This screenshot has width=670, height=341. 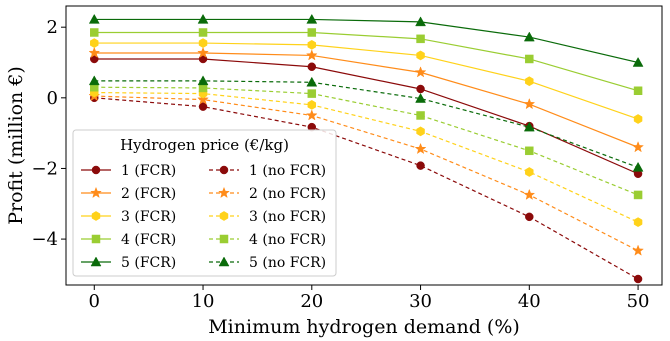 I want to click on x-tick-label-0: 0, so click(x=94, y=301).